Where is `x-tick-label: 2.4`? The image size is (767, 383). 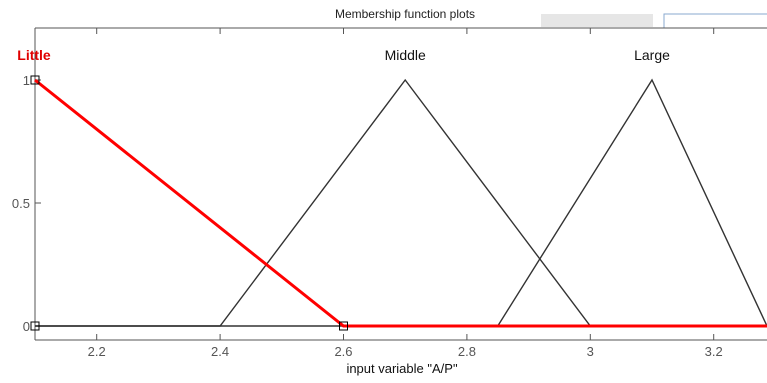
x-tick-label: 2.4 is located at coordinates (220, 351).